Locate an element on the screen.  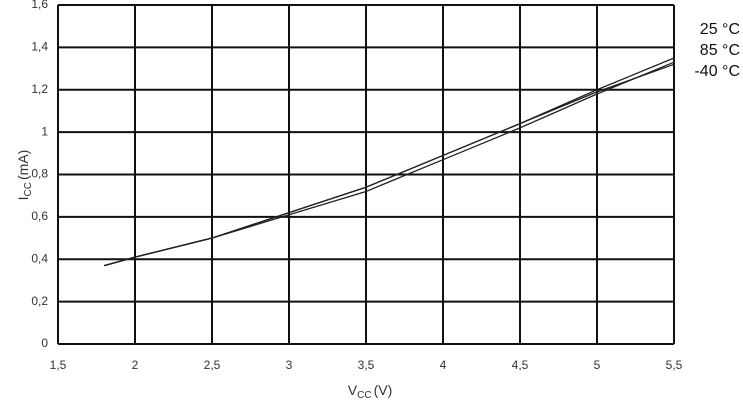
y-tick-label: 1,4 is located at coordinates (39, 47).